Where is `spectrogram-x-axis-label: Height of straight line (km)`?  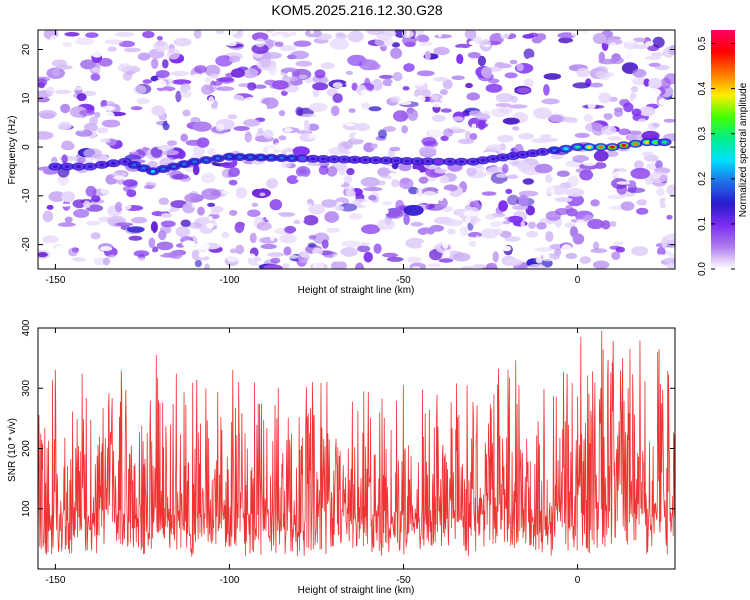 spectrogram-x-axis-label: Height of straight line (km) is located at coordinates (356, 290).